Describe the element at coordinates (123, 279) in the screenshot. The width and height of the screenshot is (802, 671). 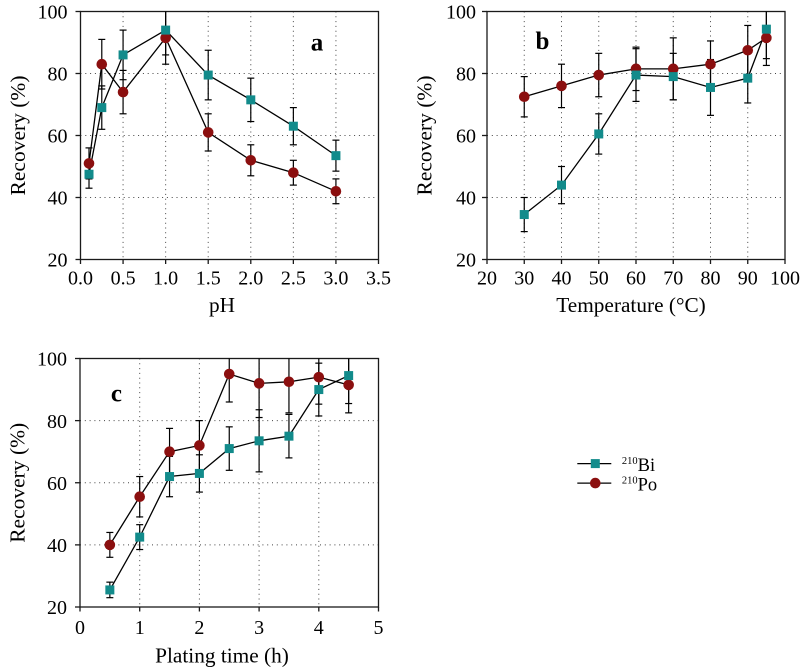
I see `svg-text: 0.5` at that location.